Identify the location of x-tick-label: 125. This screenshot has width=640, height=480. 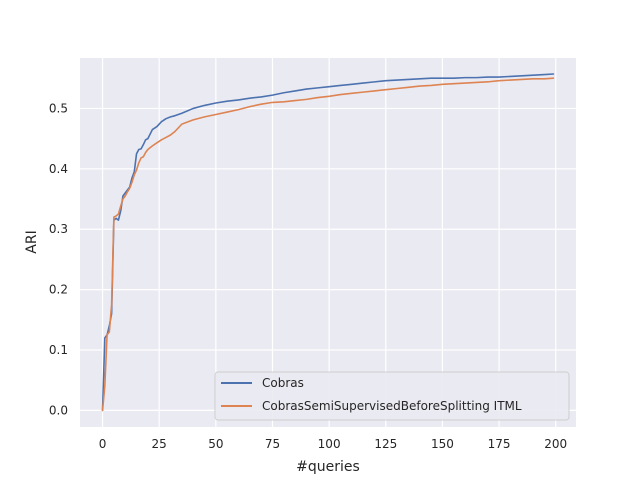
(385, 444).